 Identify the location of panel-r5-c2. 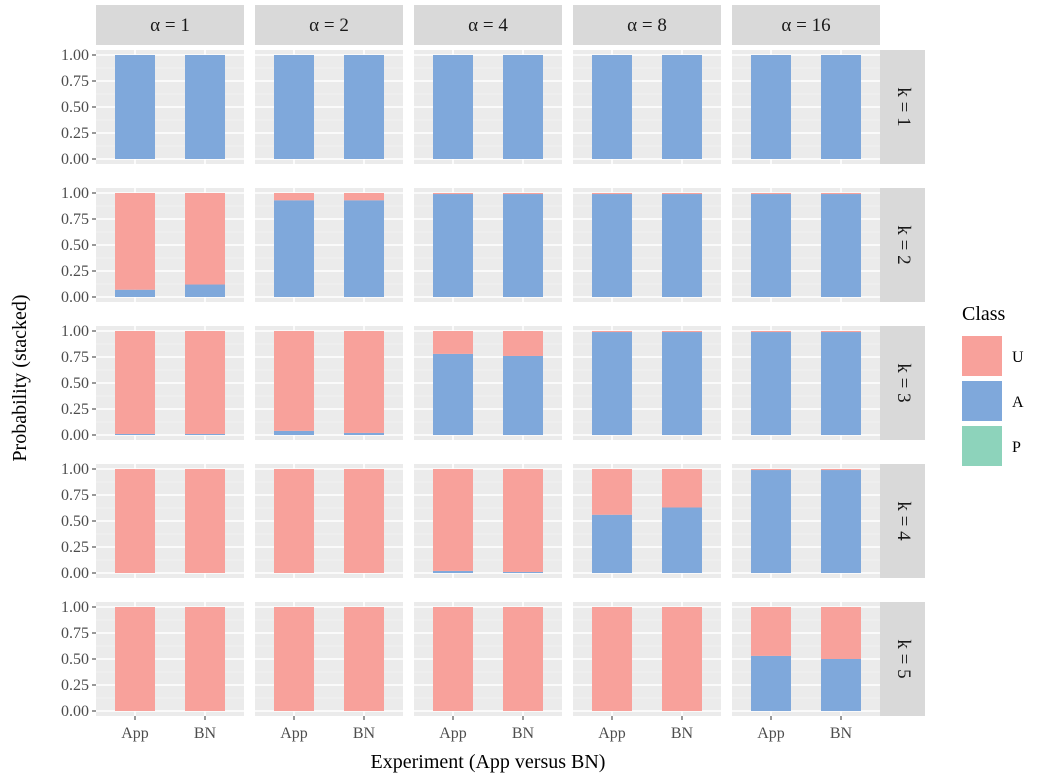
(329, 659).